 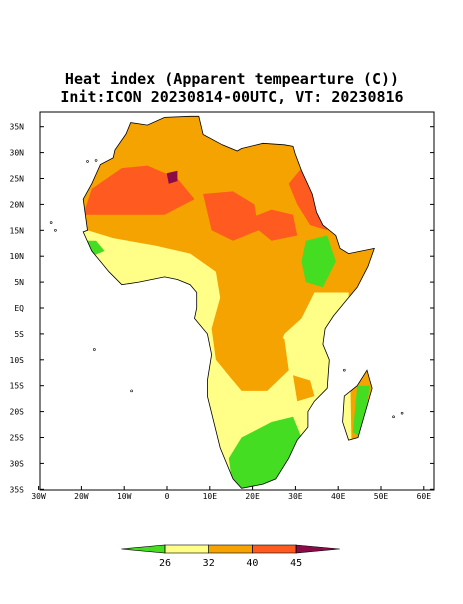 I want to click on colorbar-label: 26, so click(x=165, y=563).